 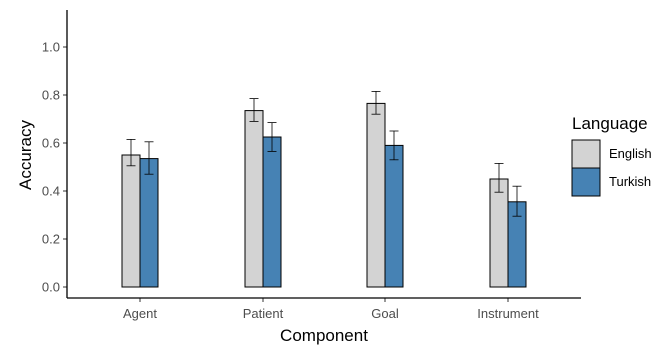 I want to click on x-axis-ticks: Agent Patient Goal Instrument, so click(x=331, y=309).